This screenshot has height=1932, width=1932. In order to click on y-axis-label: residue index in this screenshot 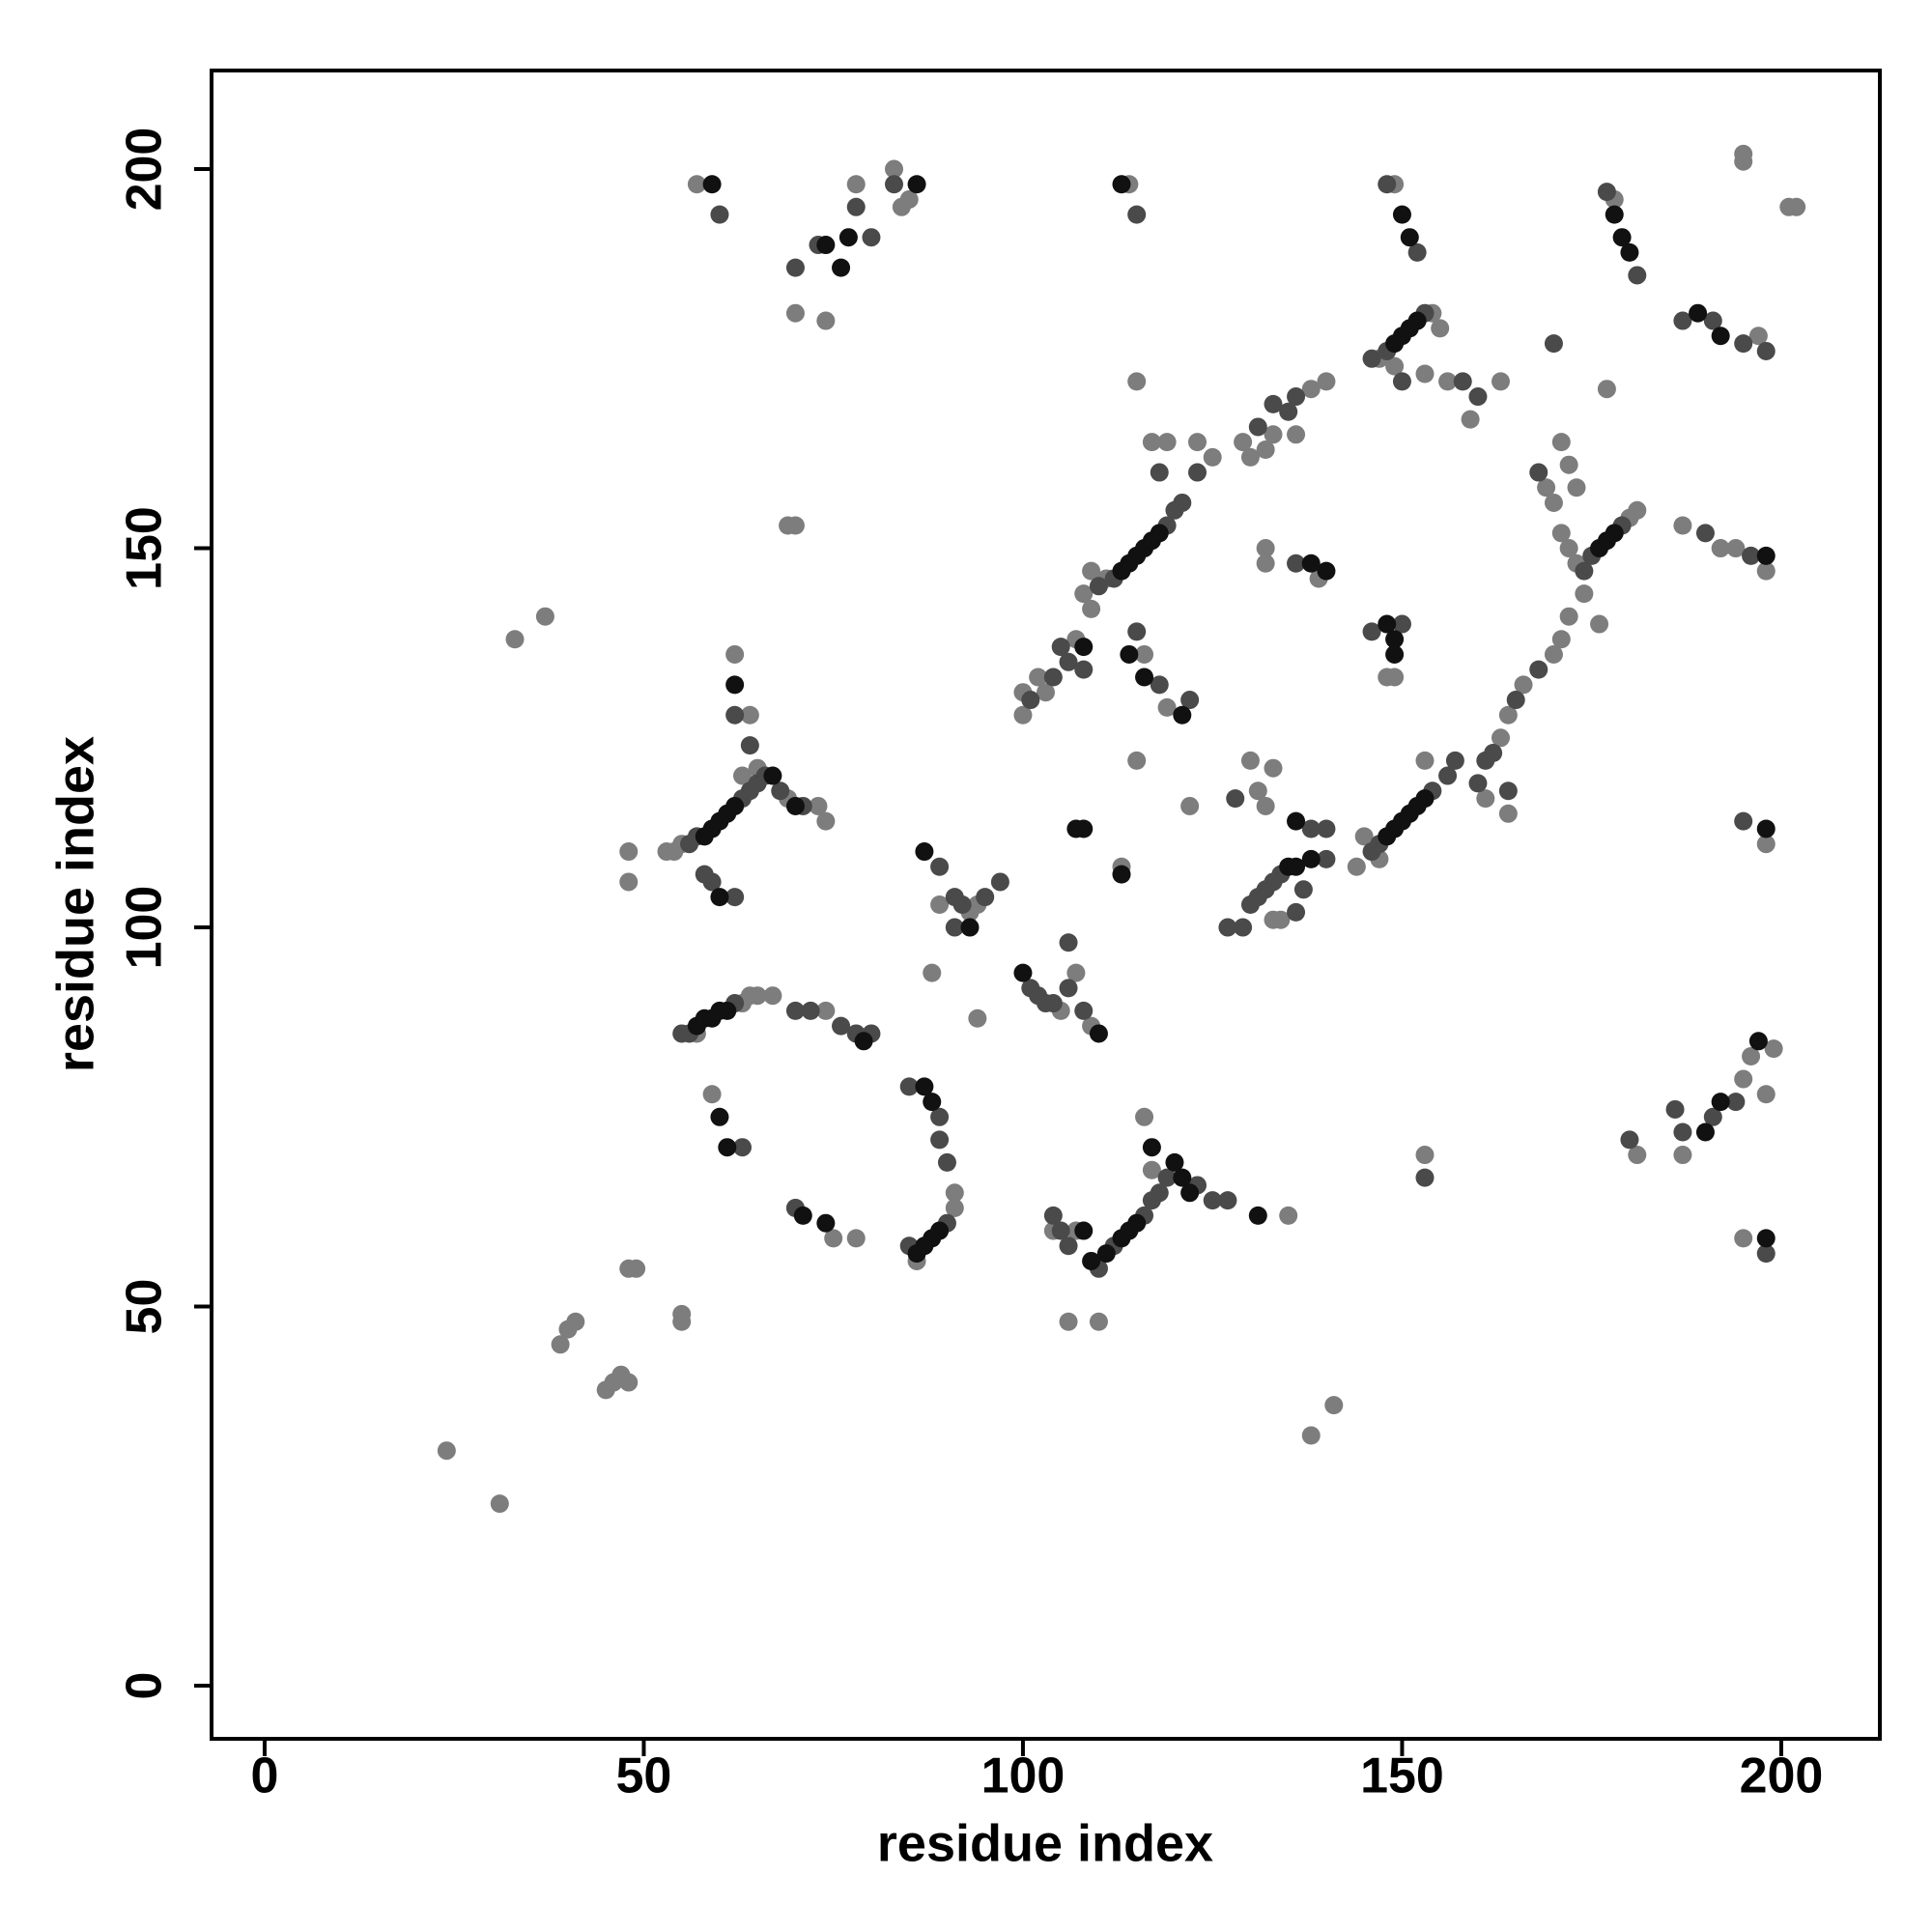, I will do `click(75, 904)`.